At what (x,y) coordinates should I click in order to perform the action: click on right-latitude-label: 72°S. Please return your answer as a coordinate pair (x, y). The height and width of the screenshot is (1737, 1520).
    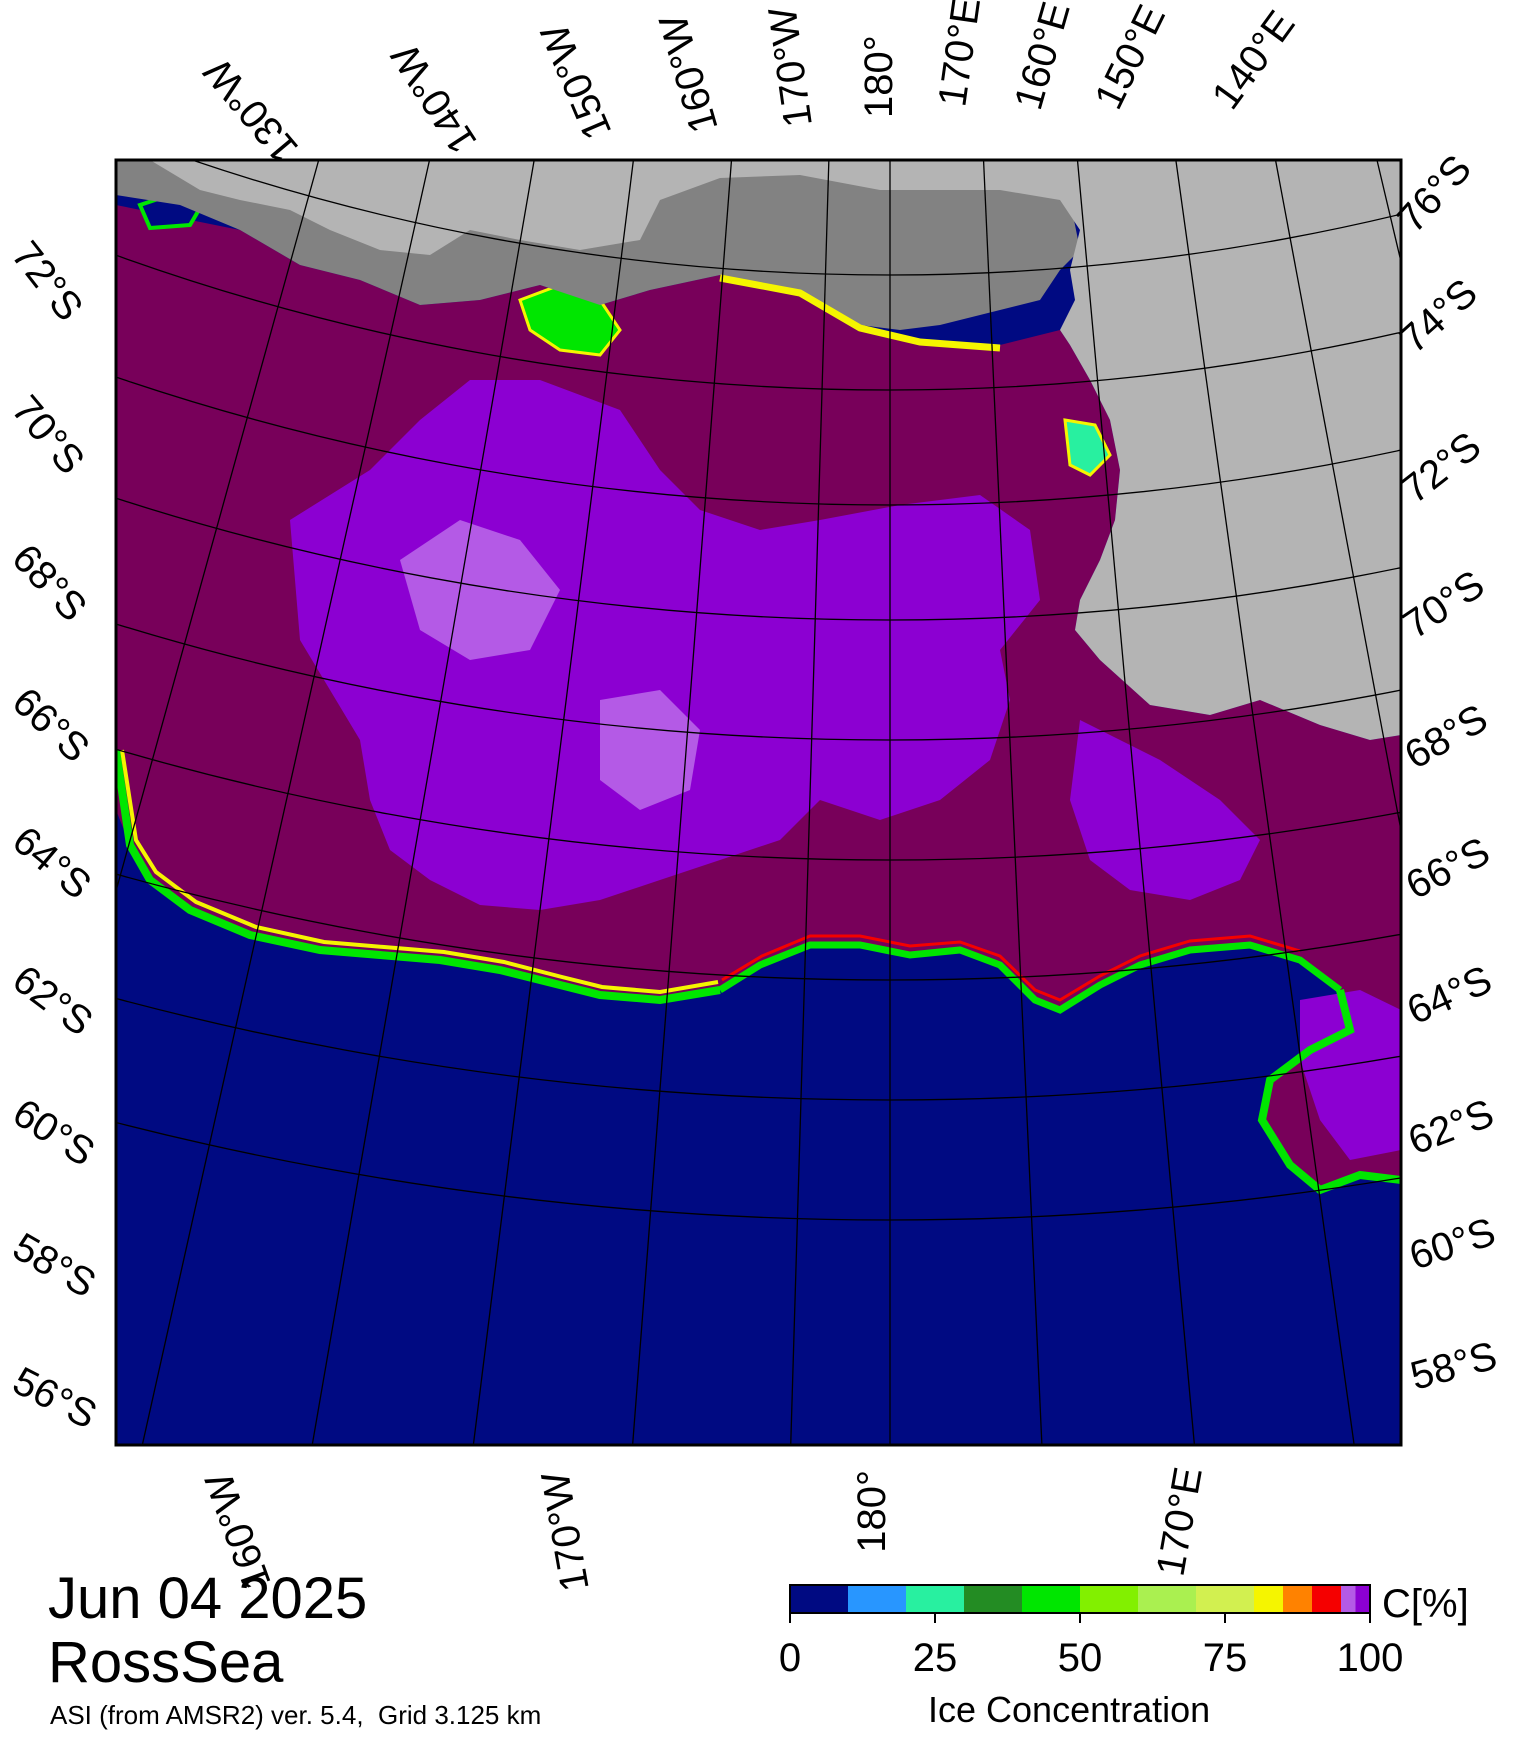
    Looking at the image, I should click on (1441, 468).